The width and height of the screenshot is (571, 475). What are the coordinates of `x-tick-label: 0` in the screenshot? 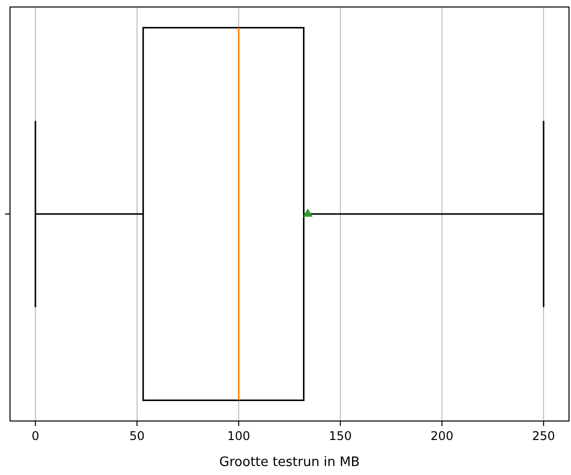 It's located at (36, 436).